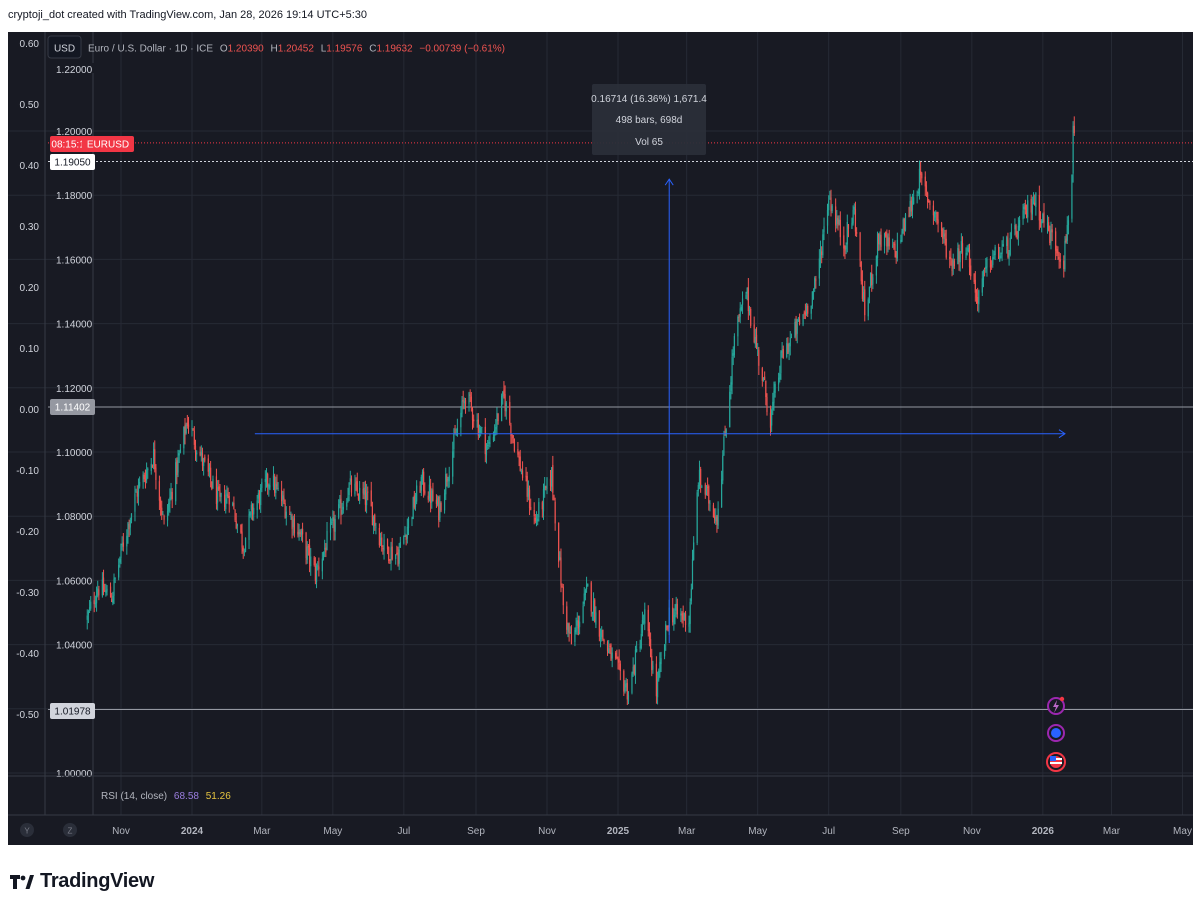  I want to click on time-tick-label: May, so click(332, 831).